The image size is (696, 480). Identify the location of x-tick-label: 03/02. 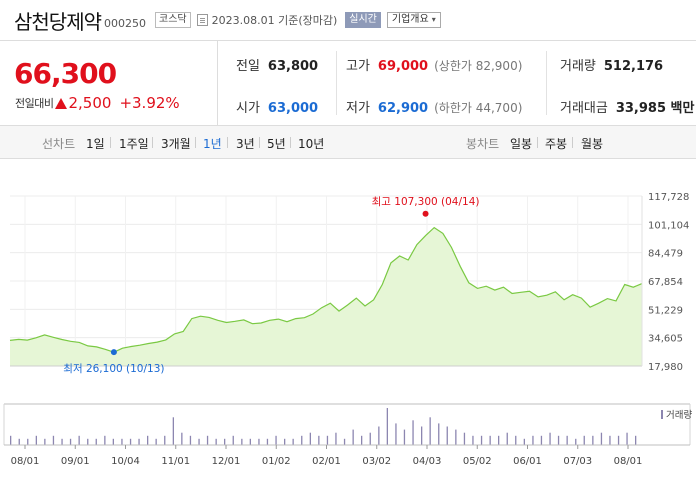
(376, 461).